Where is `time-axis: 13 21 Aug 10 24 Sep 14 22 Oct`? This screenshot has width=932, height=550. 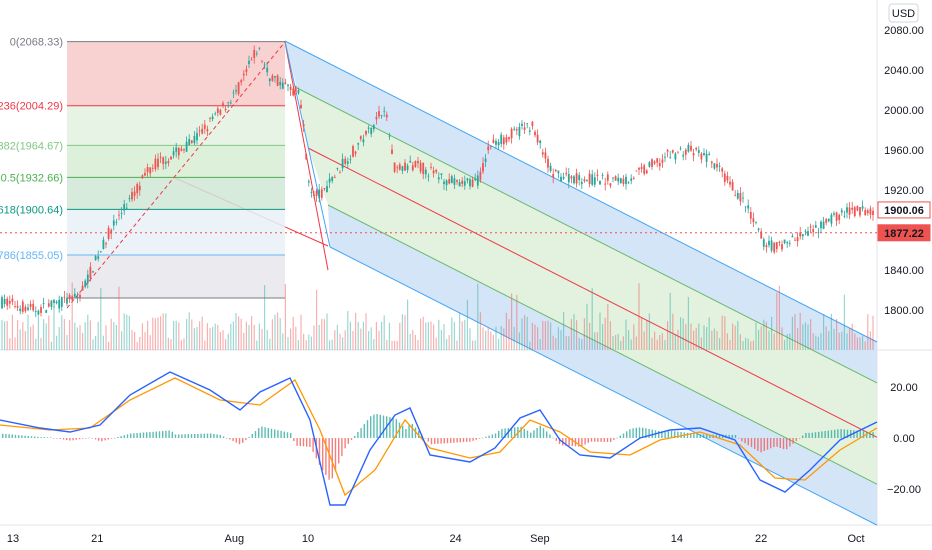
time-axis: 13 21 Aug 10 24 Sep 14 22 Oct is located at coordinates (436, 539).